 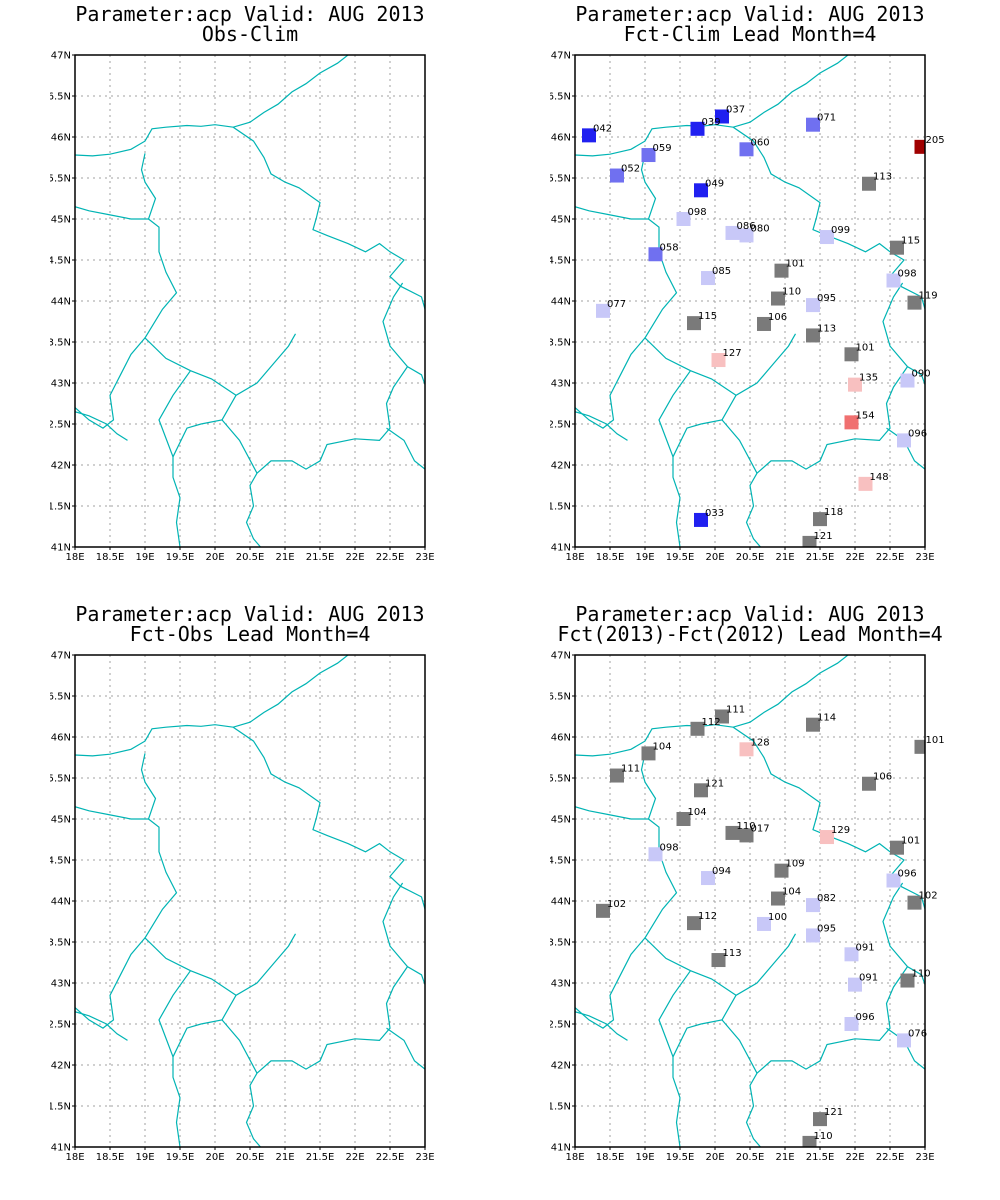 What do you see at coordinates (907, 874) in the screenshot?
I see `station-label: 096` at bounding box center [907, 874].